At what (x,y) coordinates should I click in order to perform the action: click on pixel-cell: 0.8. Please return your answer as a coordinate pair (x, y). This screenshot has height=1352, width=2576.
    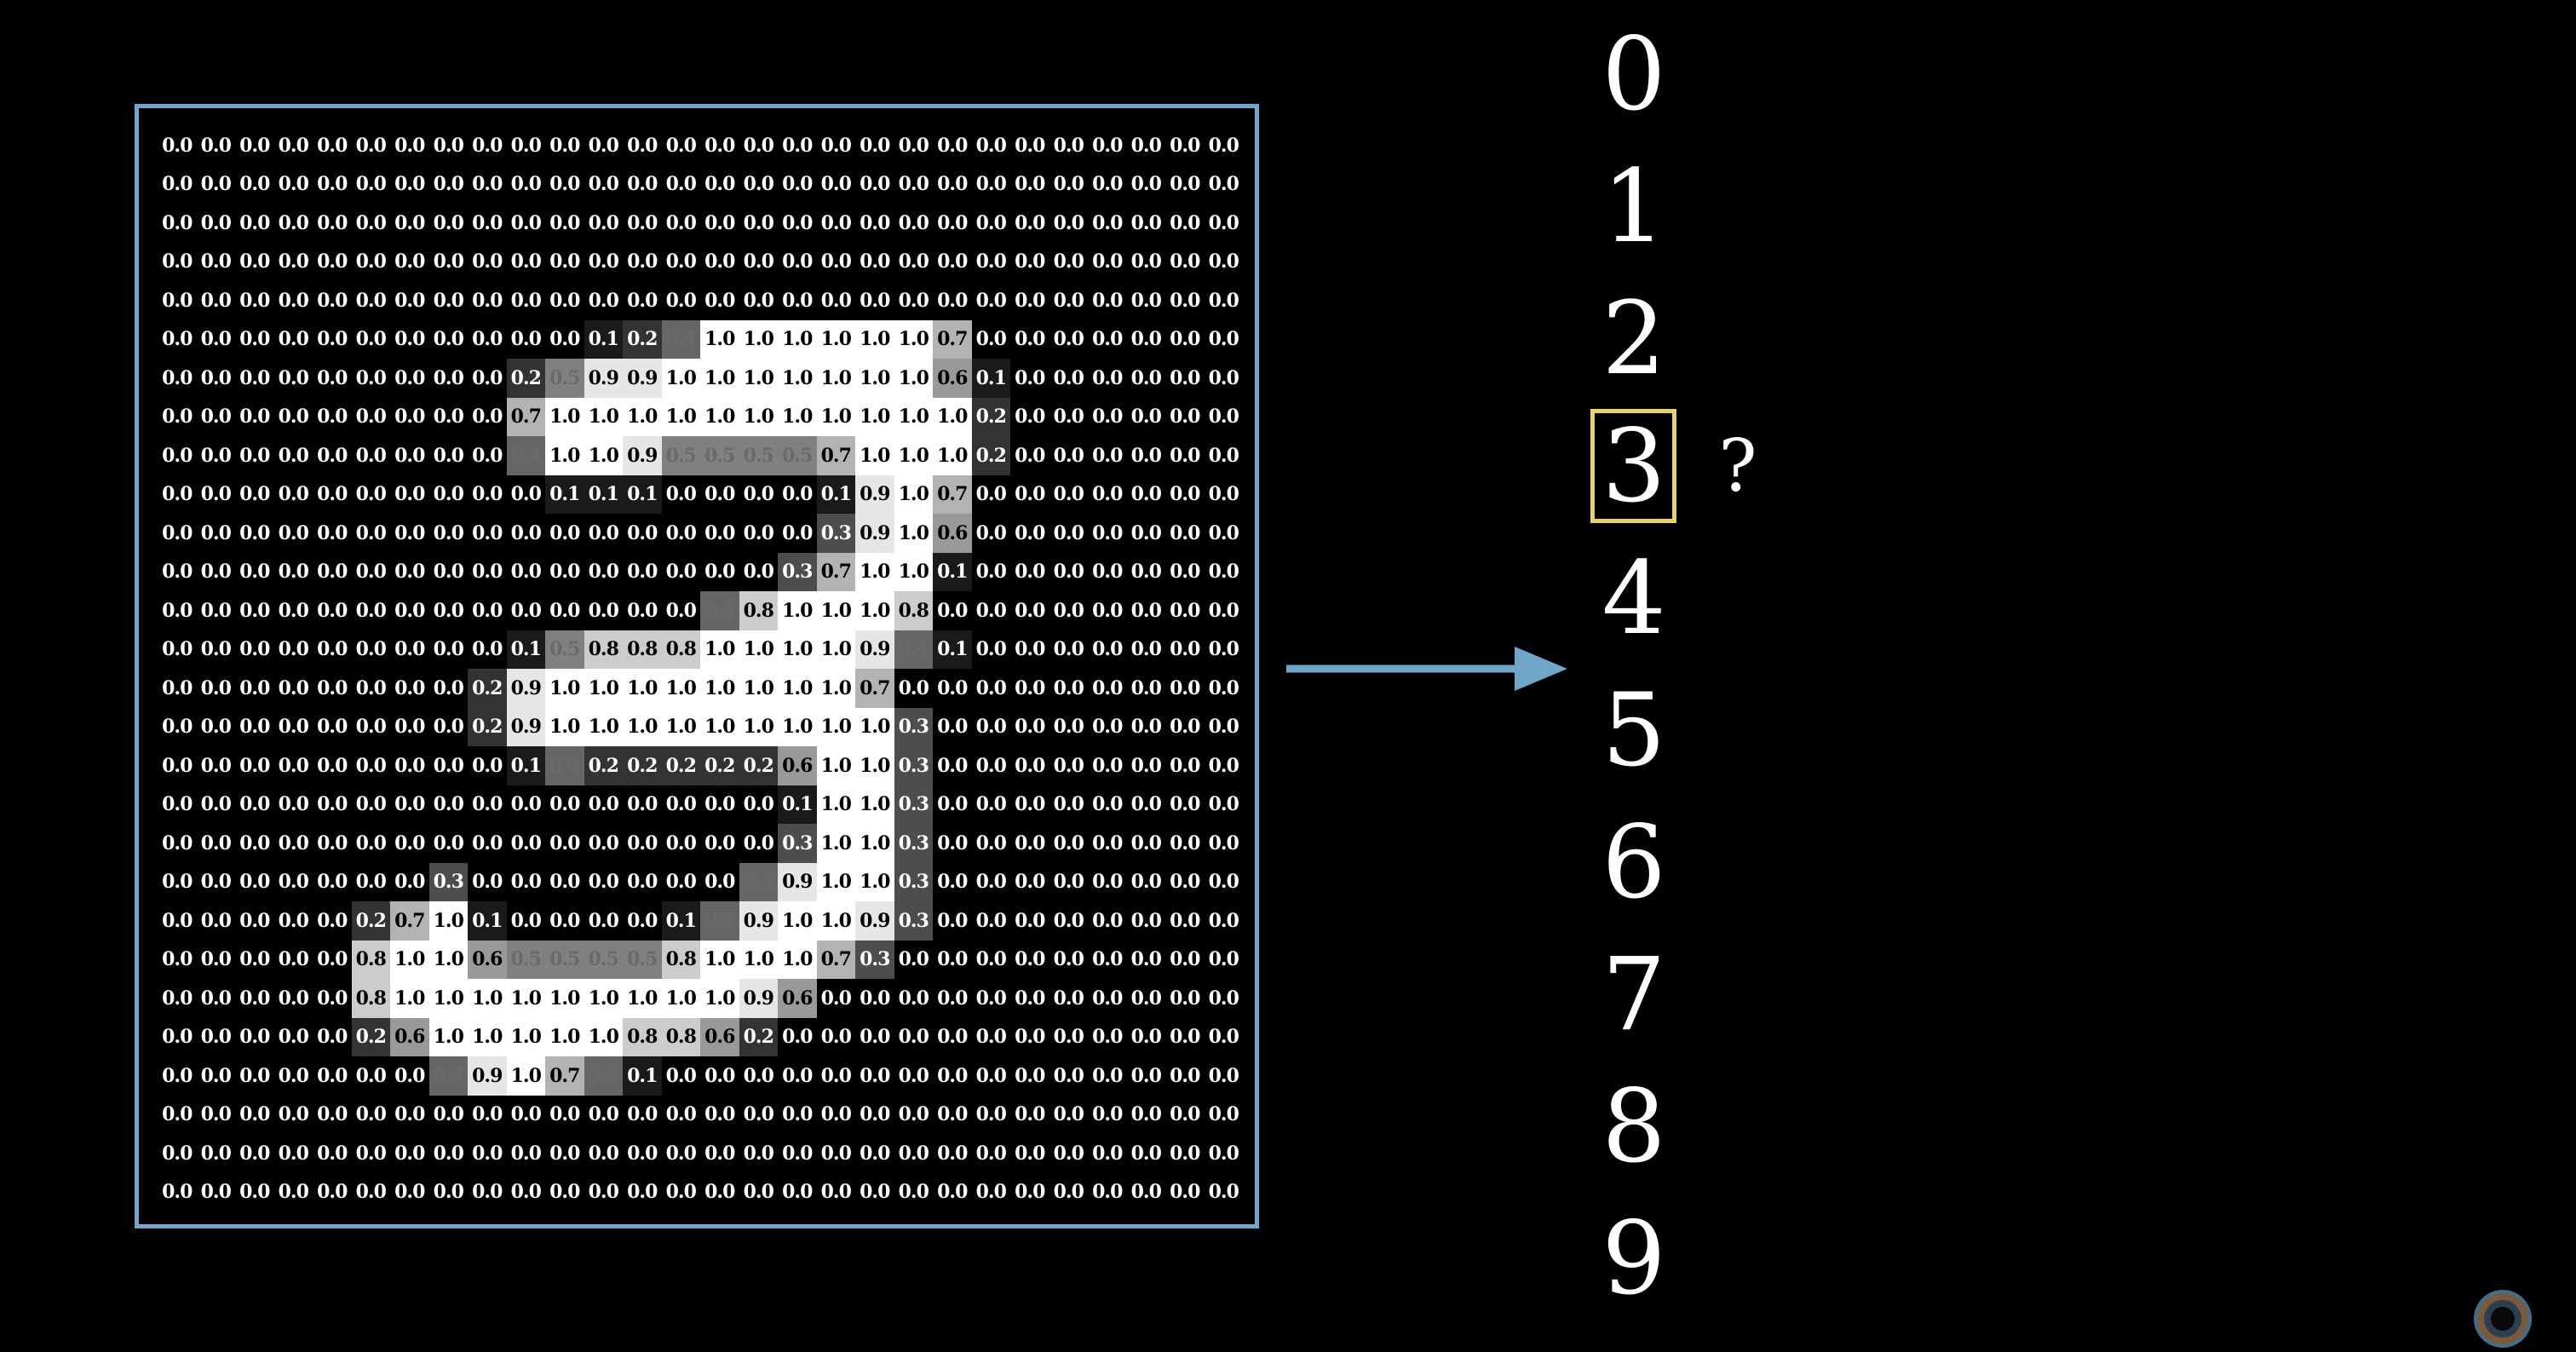
    Looking at the image, I should click on (642, 649).